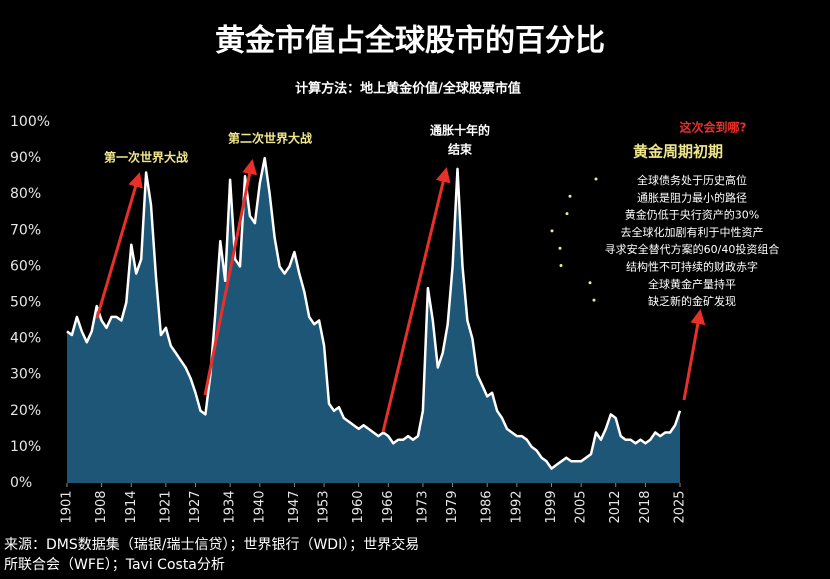 This screenshot has height=579, width=830. Describe the element at coordinates (410, 41) in the screenshot. I see `chart-title: 黄金市值占全球股市的百分比` at that location.